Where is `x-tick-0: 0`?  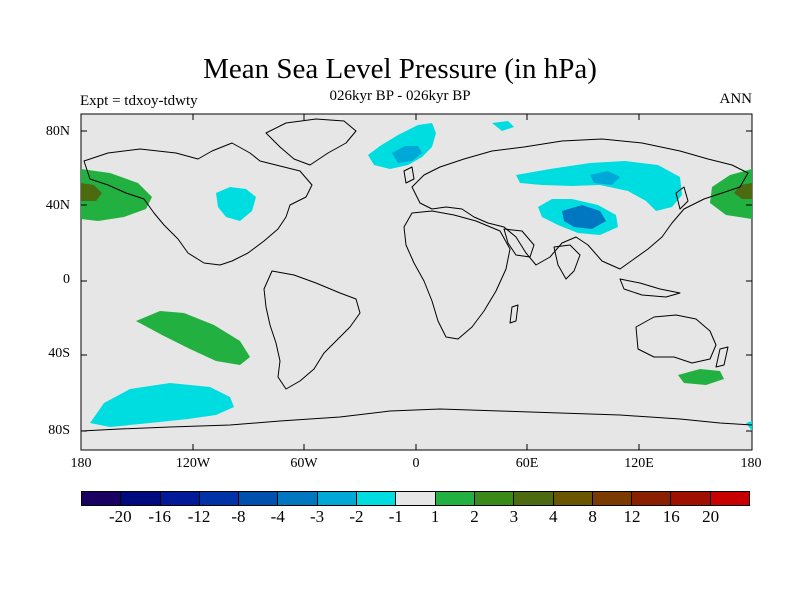 x-tick-0: 0 is located at coordinates (416, 463).